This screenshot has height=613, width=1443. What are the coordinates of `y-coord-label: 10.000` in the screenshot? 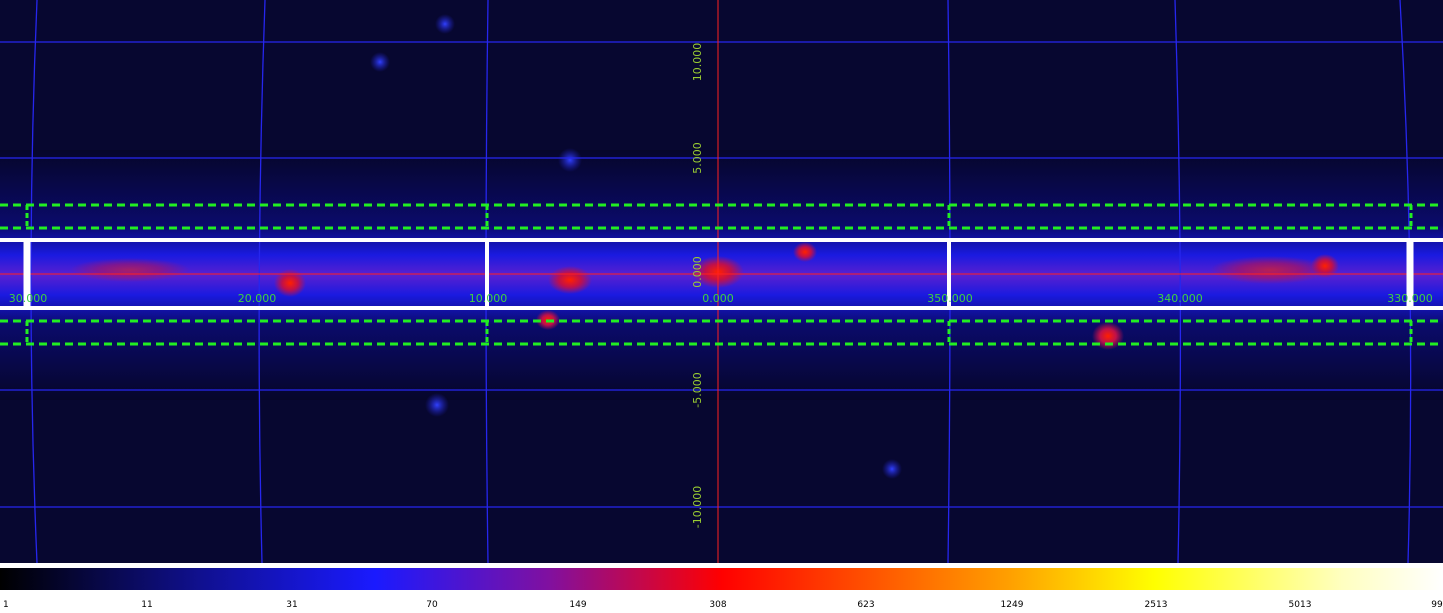 It's located at (697, 62).